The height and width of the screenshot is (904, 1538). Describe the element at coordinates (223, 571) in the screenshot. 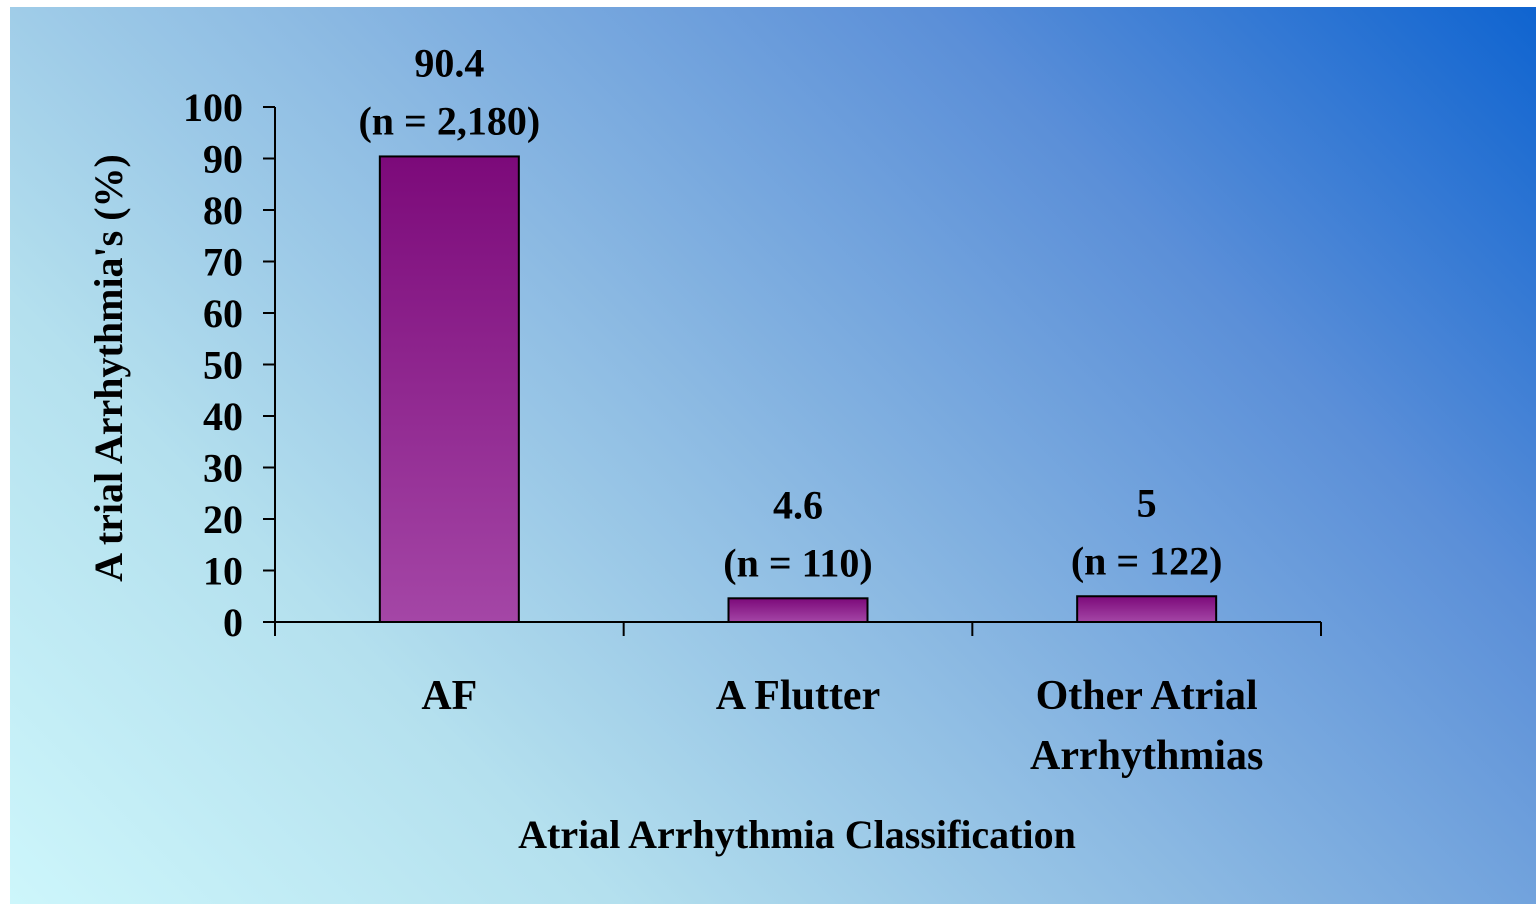

I see `y-tick-label-1: 10` at that location.